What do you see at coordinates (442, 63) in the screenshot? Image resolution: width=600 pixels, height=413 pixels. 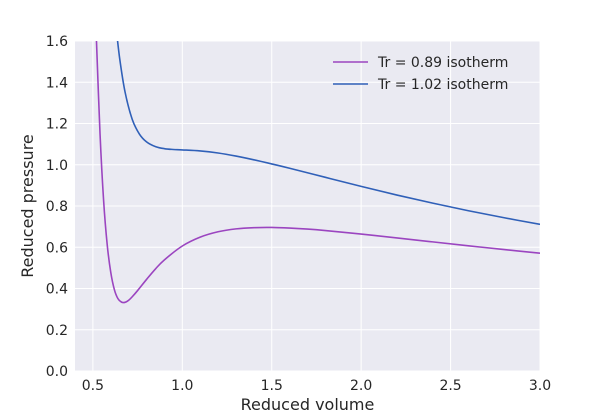 I see `legend-label-0: Tr = 0.89 isotherm` at bounding box center [442, 63].